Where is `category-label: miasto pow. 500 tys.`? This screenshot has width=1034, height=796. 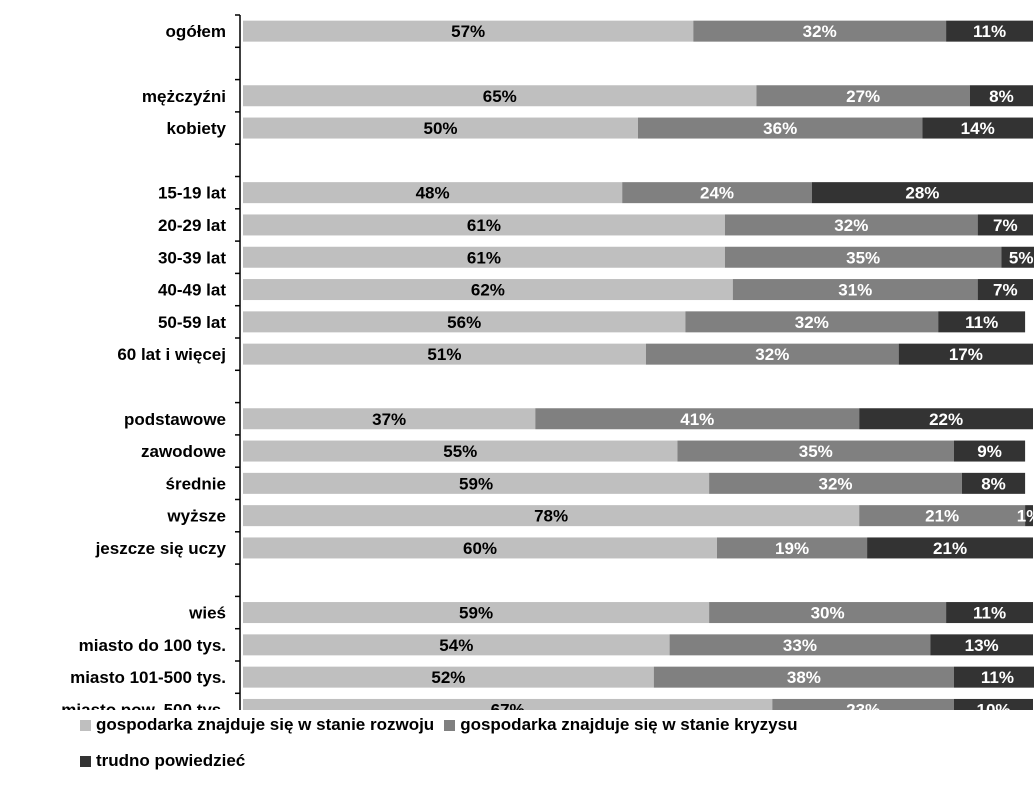 category-label: miasto pow. 500 tys. is located at coordinates (143, 705).